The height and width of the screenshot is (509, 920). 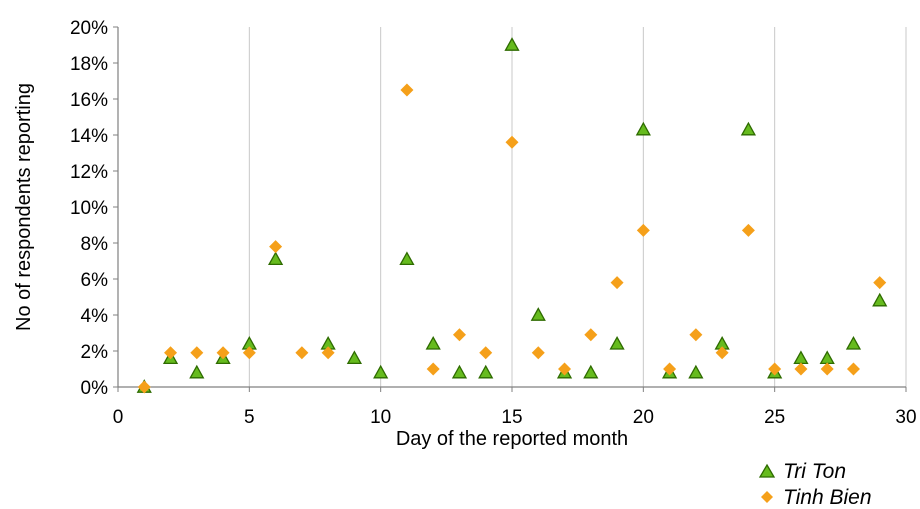 I want to click on x-axis-title: Day of the reported month, so click(x=512, y=439).